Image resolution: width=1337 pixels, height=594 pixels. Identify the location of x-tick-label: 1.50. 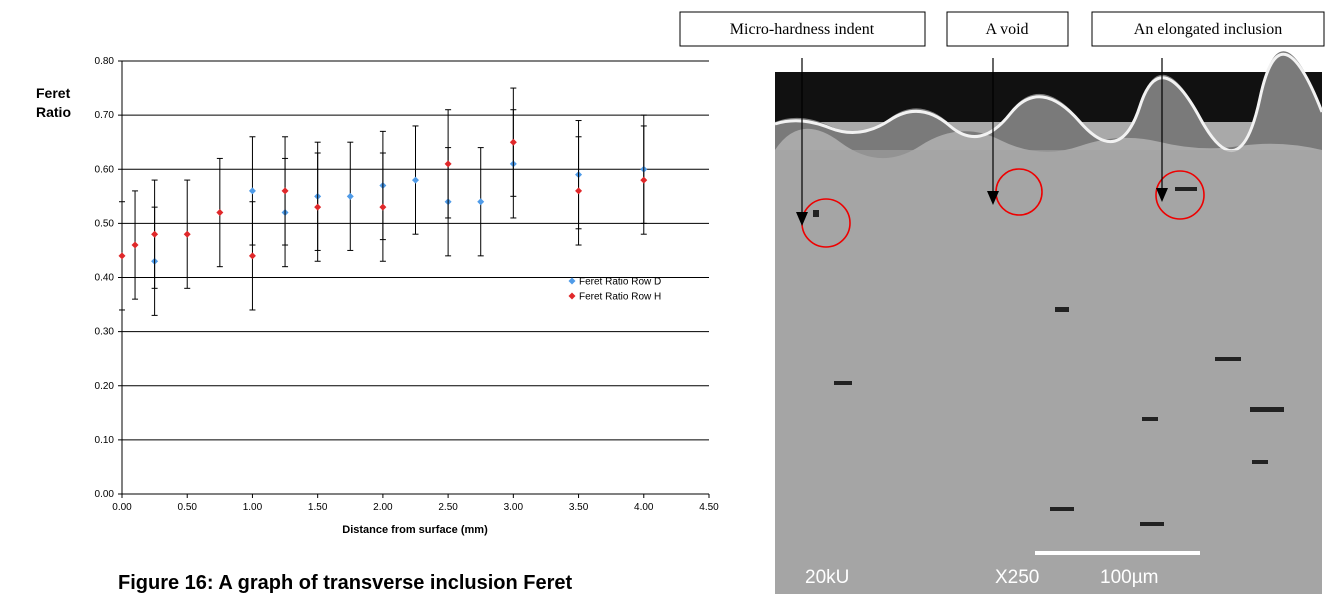
(318, 507).